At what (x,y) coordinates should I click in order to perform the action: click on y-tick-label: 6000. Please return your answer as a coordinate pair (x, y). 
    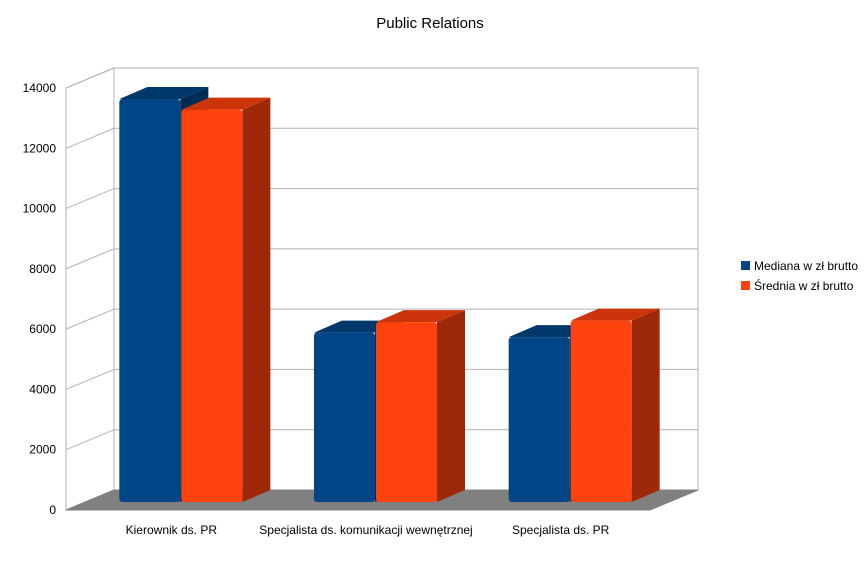
    Looking at the image, I should click on (42, 329).